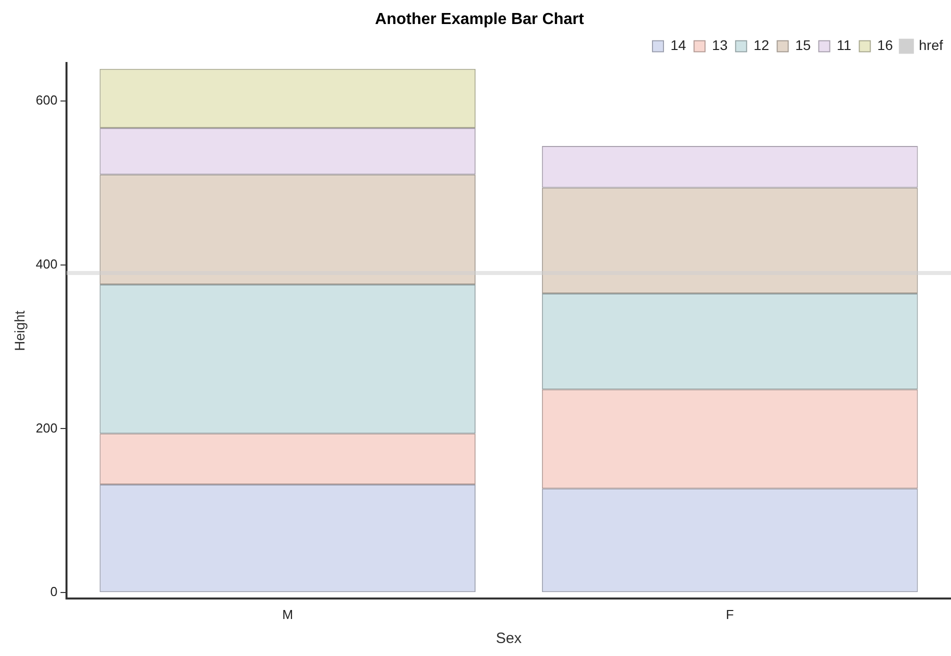  Describe the element at coordinates (730, 614) in the screenshot. I see `x-tick-label: F` at that location.